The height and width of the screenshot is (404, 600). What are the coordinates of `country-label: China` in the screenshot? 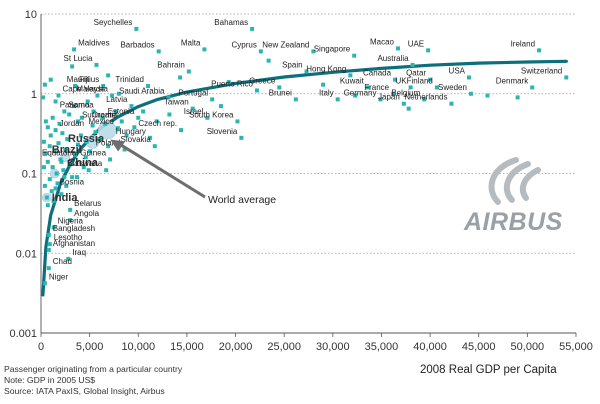 It's located at (82, 163).